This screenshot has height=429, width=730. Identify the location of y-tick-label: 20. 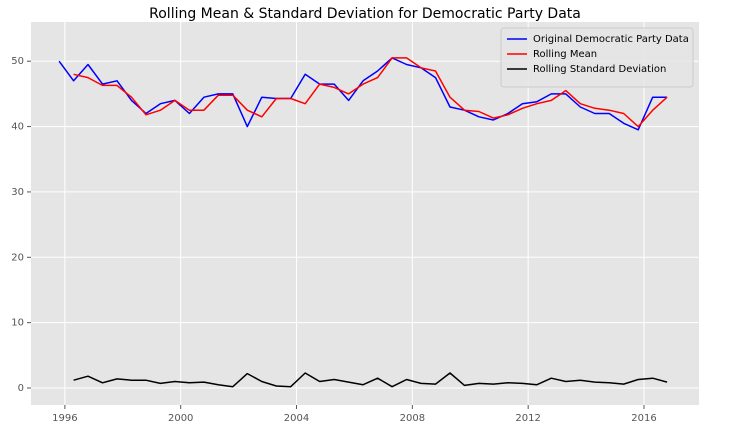
(17, 257).